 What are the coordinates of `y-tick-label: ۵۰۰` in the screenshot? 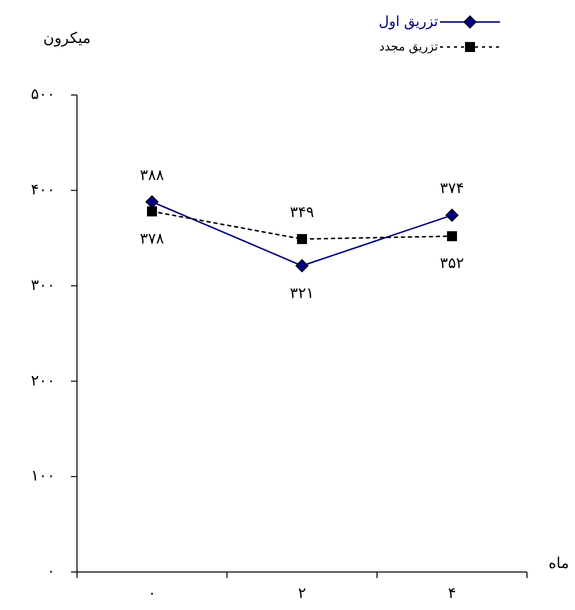 It's located at (42, 94).